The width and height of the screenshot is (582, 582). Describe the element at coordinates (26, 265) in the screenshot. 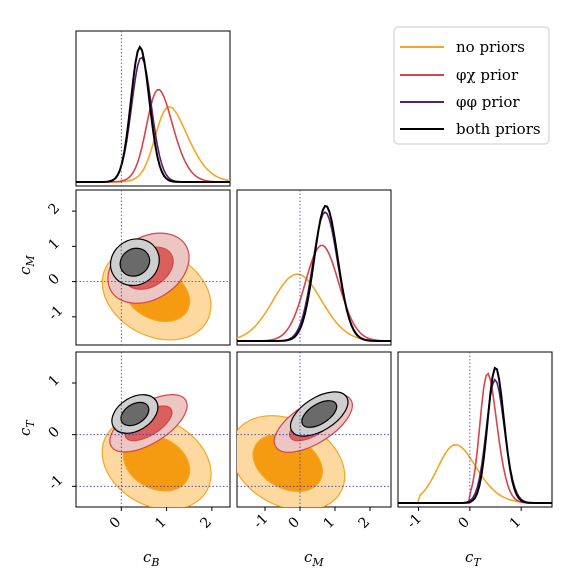

I see `ylabel-cM: cM` at that location.